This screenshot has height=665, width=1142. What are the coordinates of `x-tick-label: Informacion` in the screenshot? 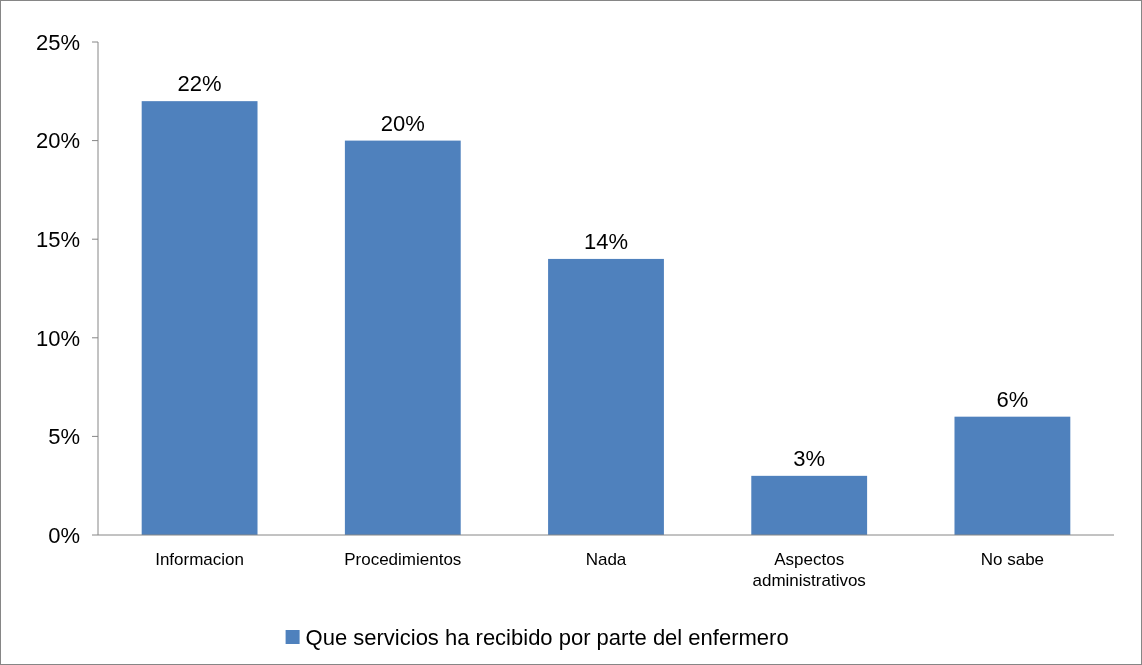 It's located at (200, 559).